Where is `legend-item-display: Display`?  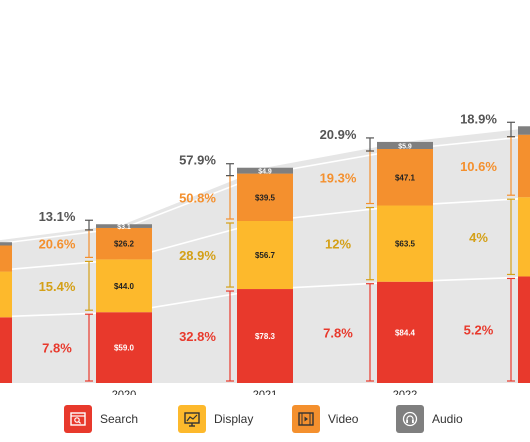 legend-item-display: Display is located at coordinates (215, 419).